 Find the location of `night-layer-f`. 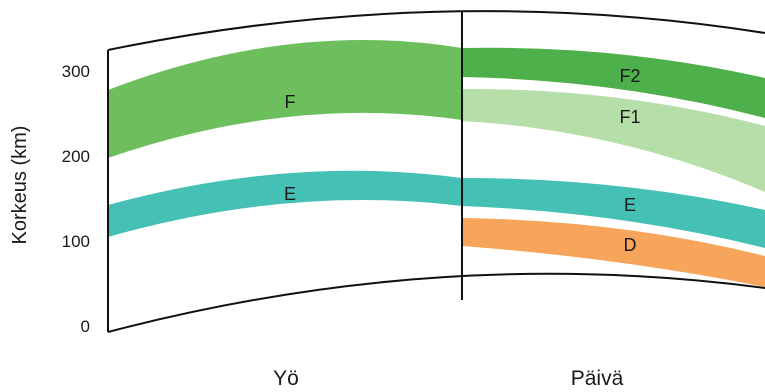

night-layer-f is located at coordinates (285, 99).